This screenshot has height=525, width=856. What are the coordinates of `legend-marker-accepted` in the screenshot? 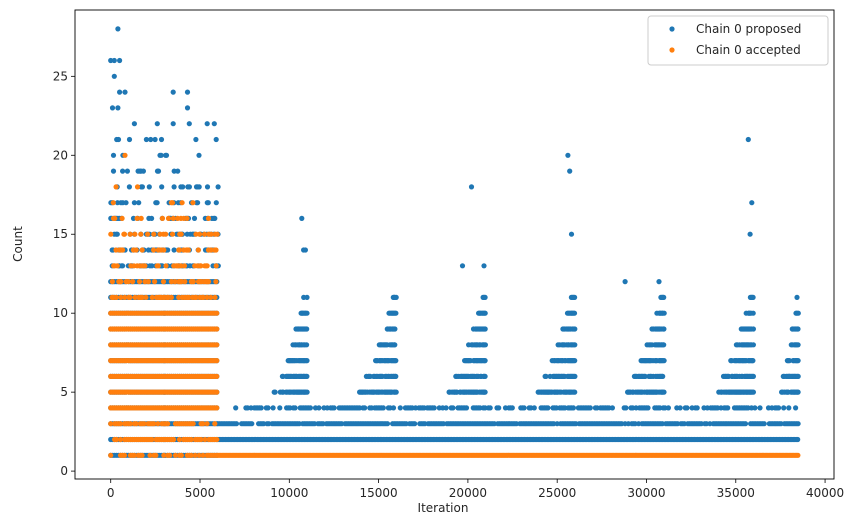 It's located at (672, 50).